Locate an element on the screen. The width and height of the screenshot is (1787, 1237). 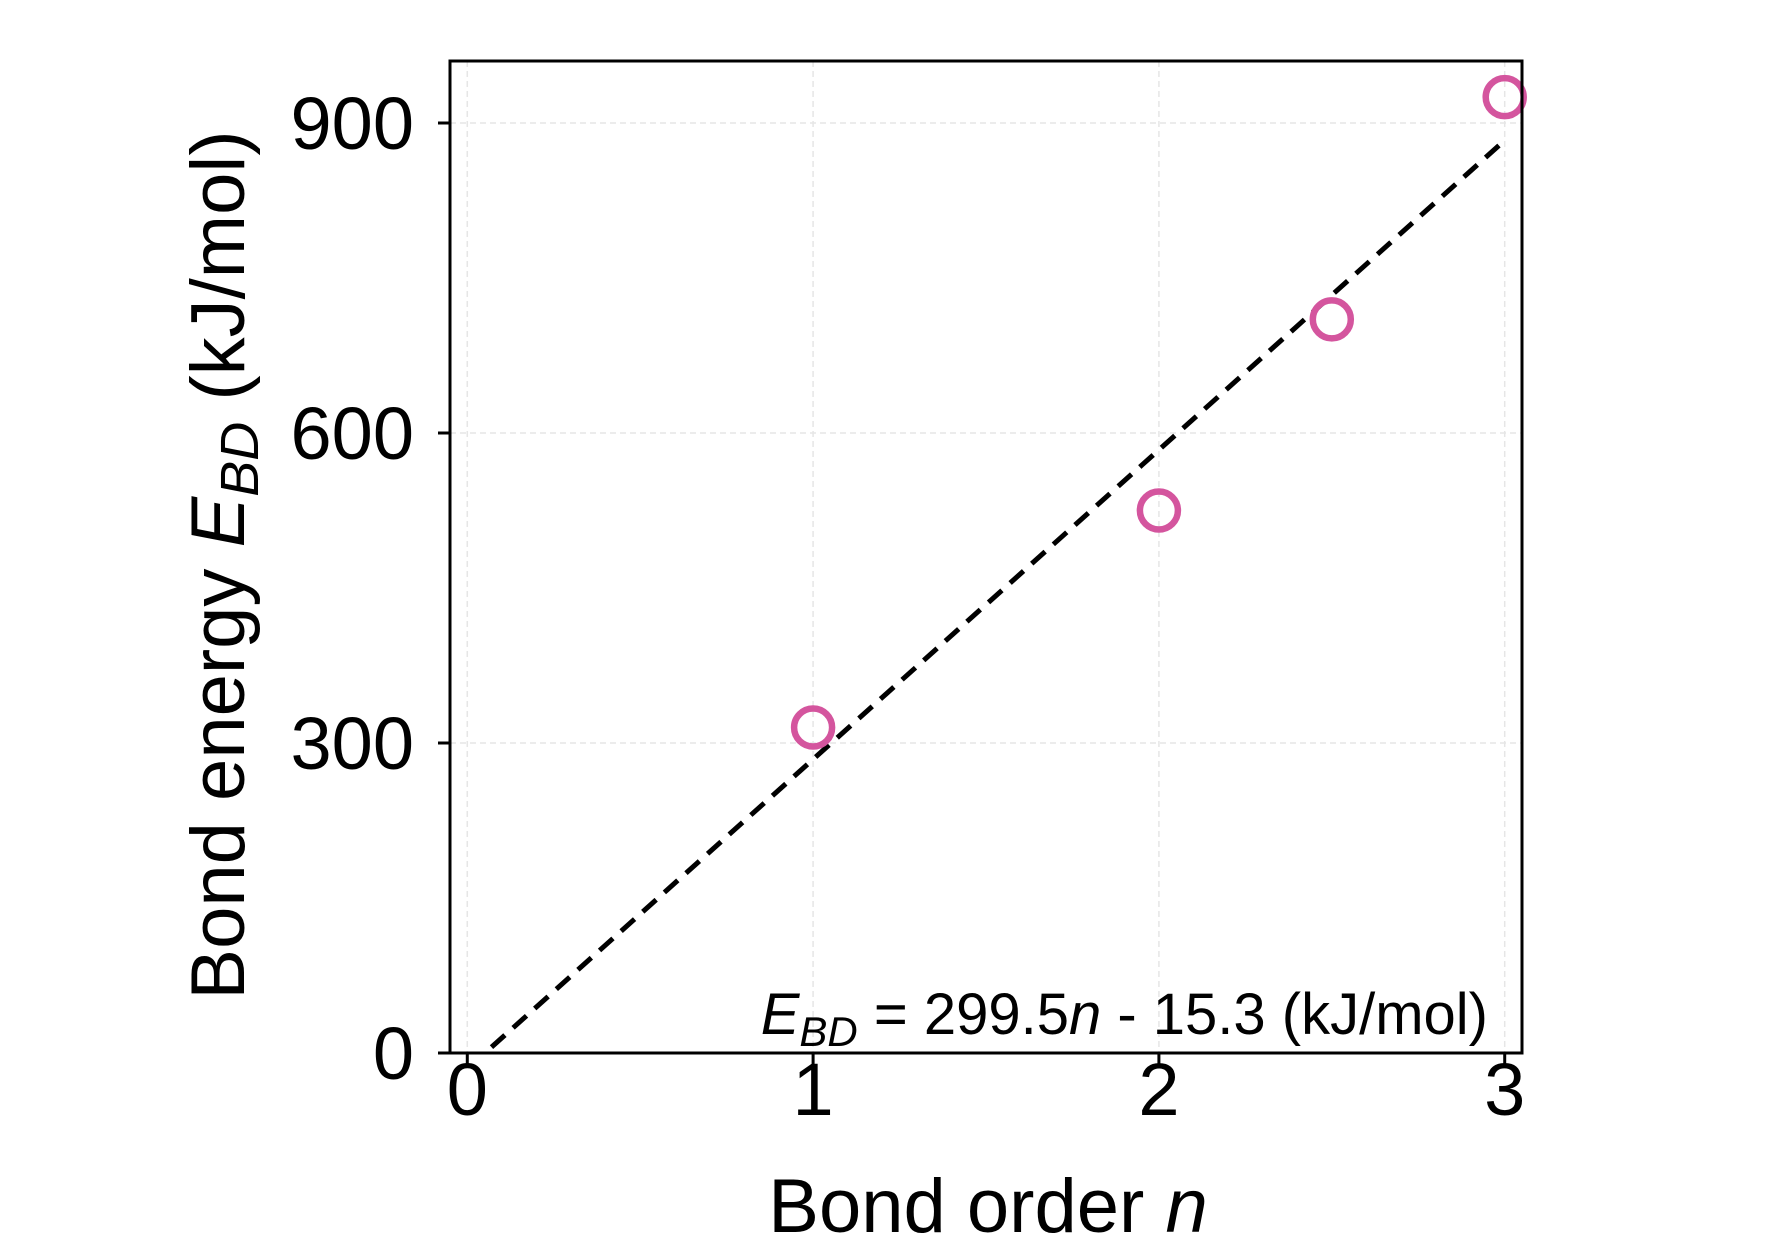
x-tick-label: 1 is located at coordinates (813, 1089).